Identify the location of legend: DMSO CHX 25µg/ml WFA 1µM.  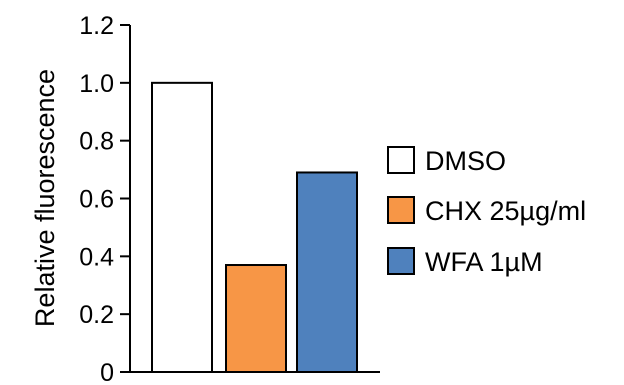
(486, 211).